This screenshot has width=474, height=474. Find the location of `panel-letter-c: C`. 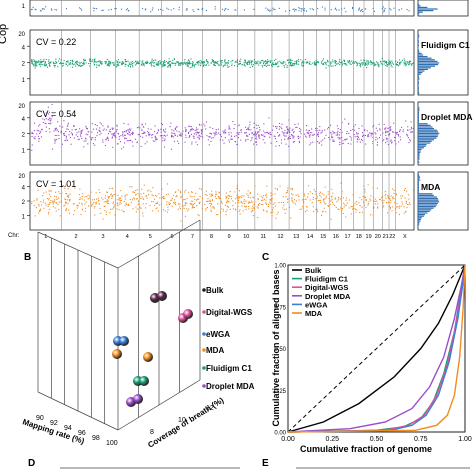

panel-letter-c: C is located at coordinates (265, 257).